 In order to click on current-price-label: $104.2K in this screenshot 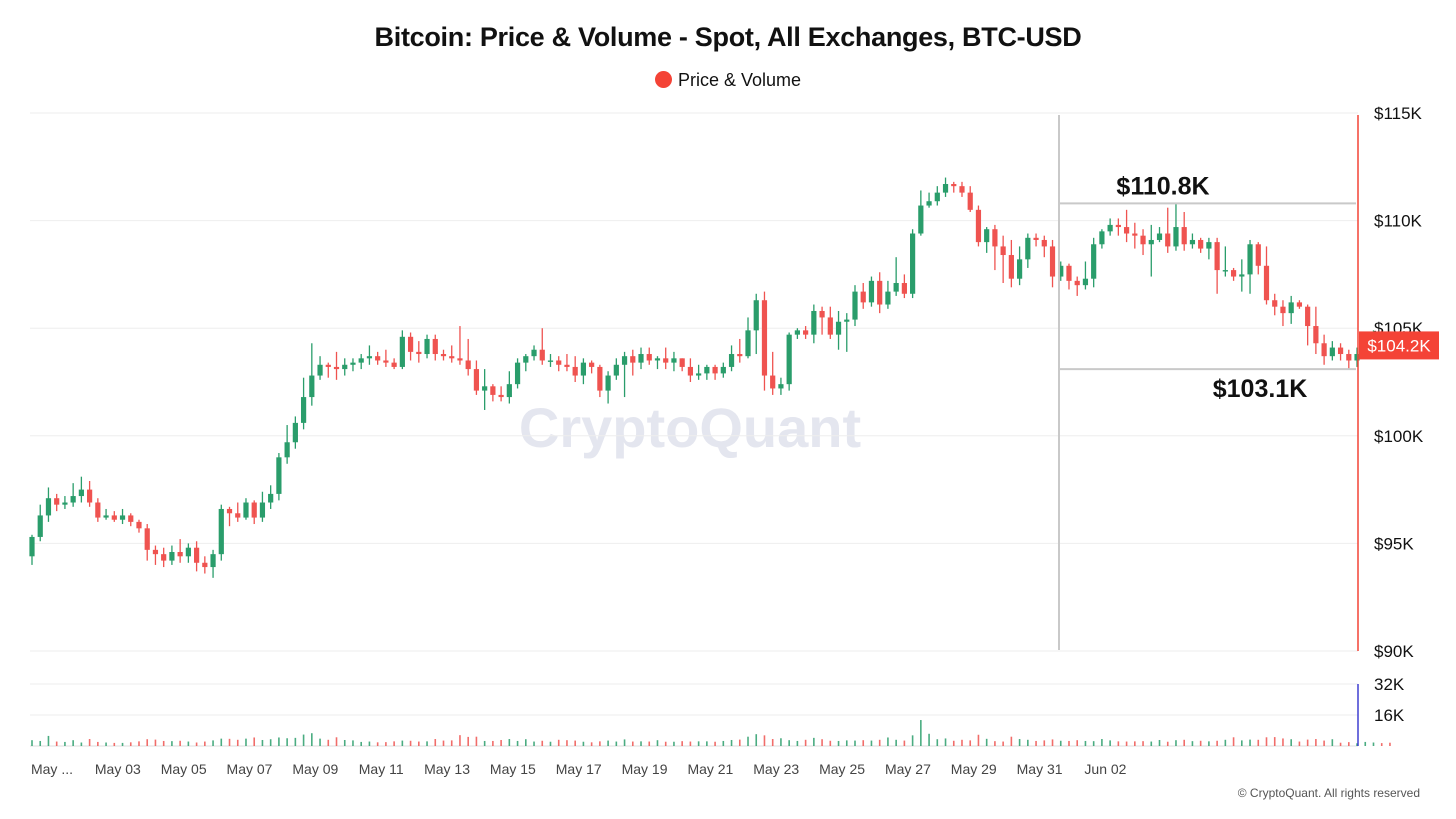, I will do `click(1399, 345)`.